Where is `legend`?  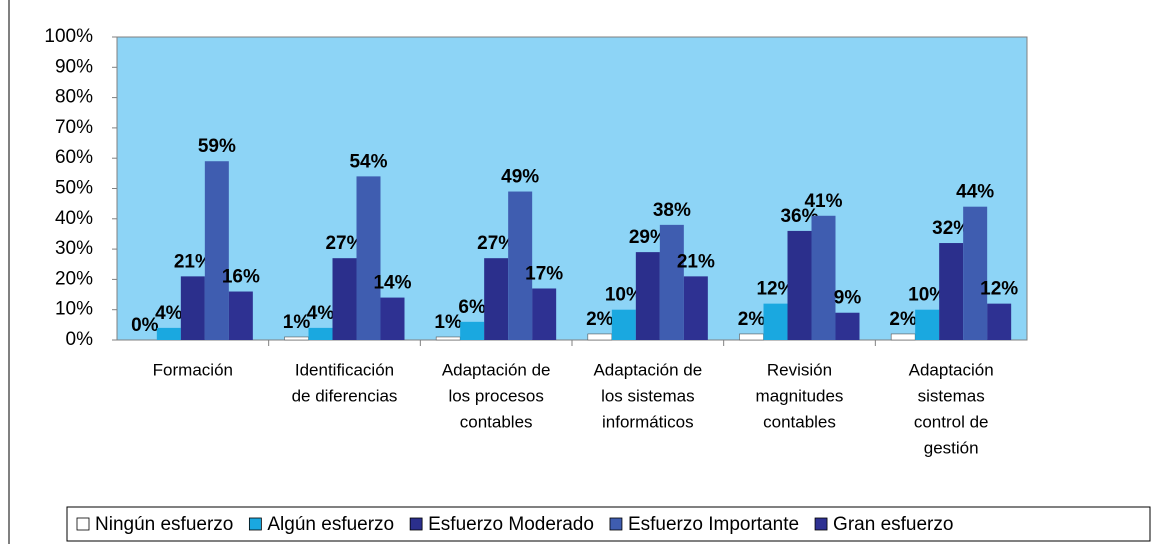
legend is located at coordinates (608, 524).